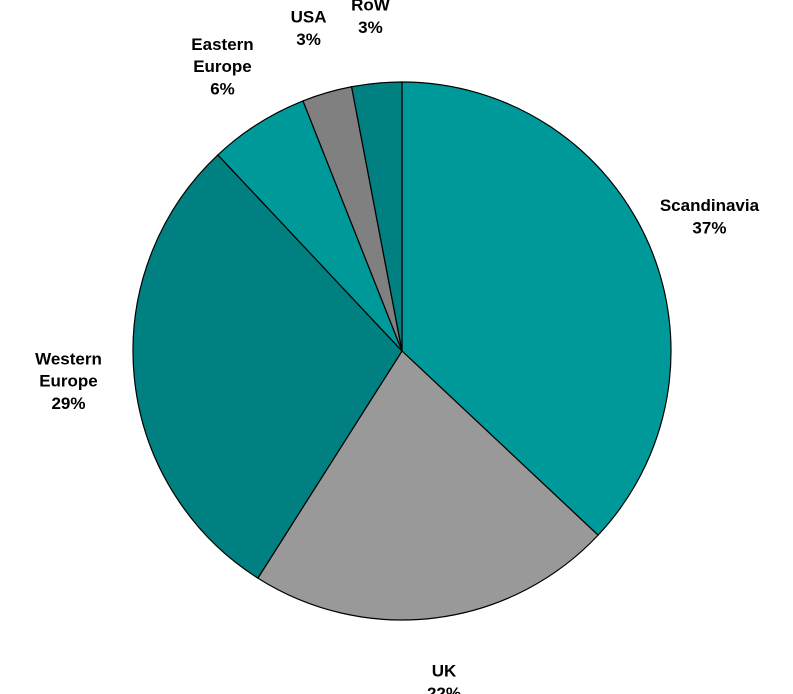 Image resolution: width=793 pixels, height=694 pixels. I want to click on slice-value-label: 6%, so click(222, 89).